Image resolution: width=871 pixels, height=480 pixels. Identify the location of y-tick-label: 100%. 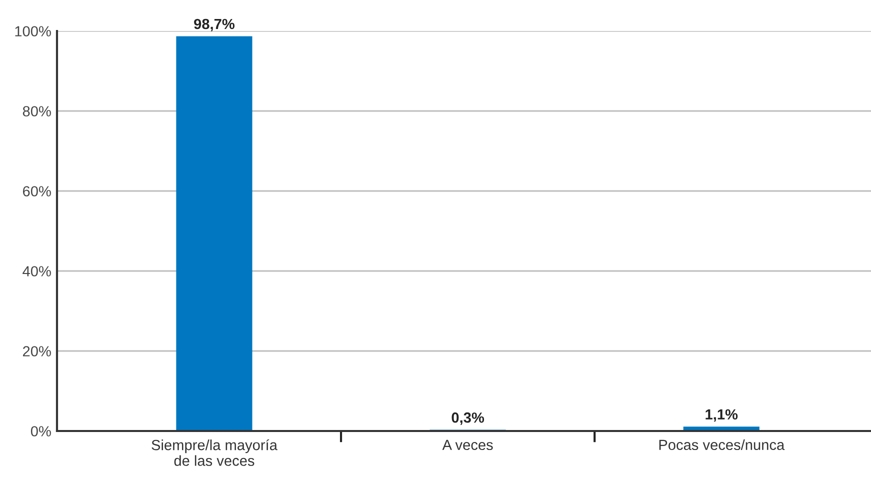
(33, 31).